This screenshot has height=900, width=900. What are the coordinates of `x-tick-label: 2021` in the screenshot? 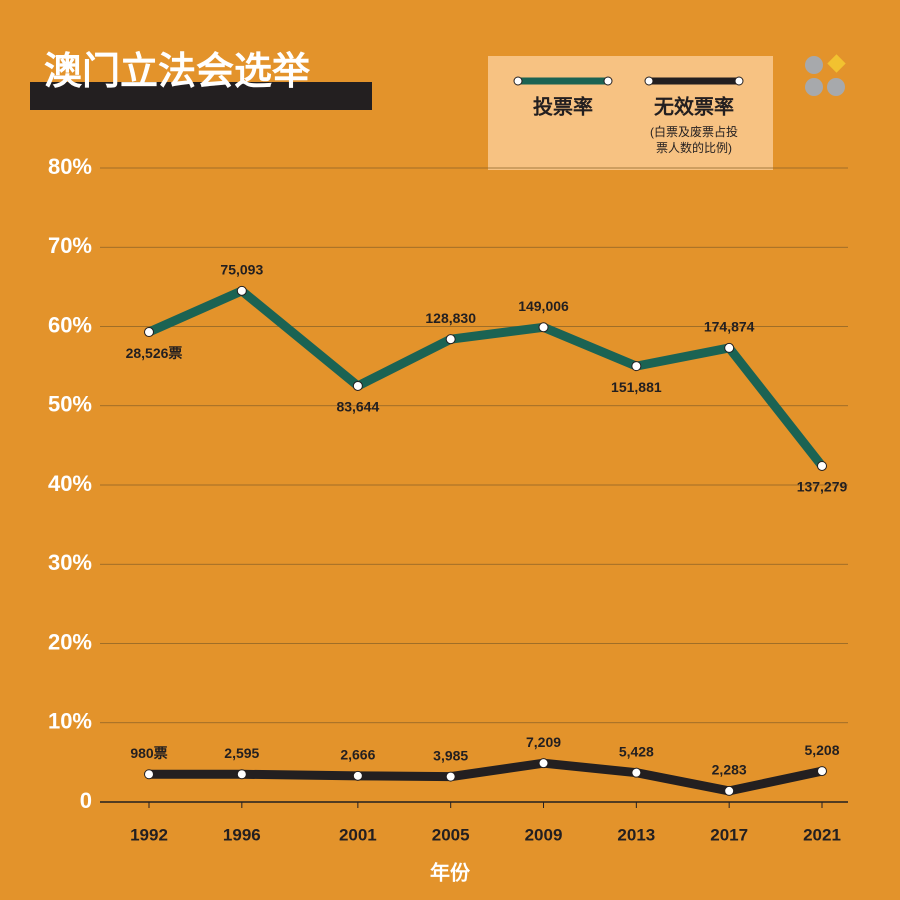 It's located at (822, 834).